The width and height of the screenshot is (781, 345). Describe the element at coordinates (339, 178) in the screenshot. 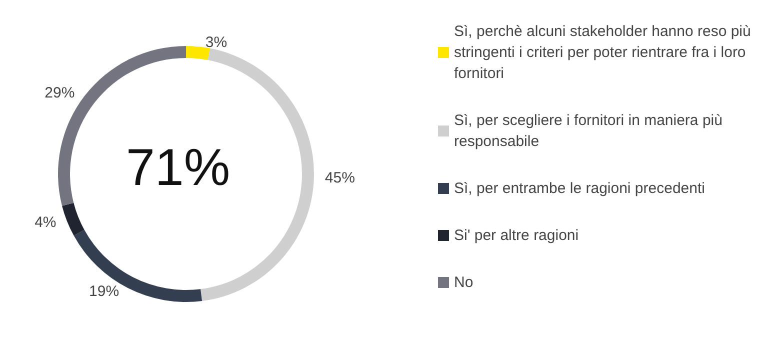

I see `data-label: 45%` at that location.